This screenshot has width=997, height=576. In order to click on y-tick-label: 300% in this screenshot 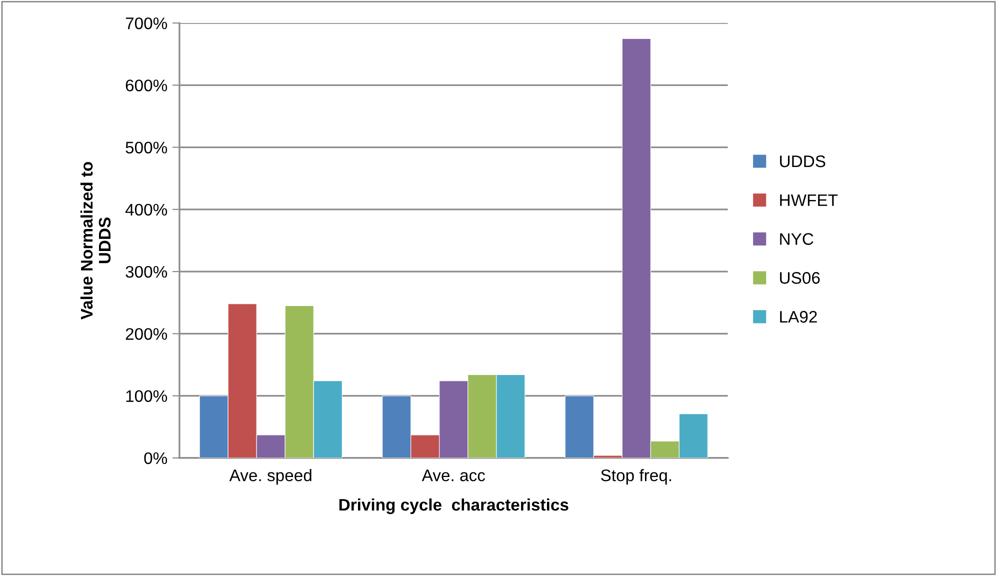, I will do `click(147, 272)`.